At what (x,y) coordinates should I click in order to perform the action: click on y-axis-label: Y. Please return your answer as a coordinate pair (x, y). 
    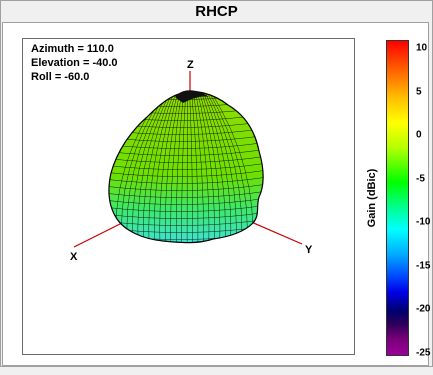
    Looking at the image, I should click on (309, 250).